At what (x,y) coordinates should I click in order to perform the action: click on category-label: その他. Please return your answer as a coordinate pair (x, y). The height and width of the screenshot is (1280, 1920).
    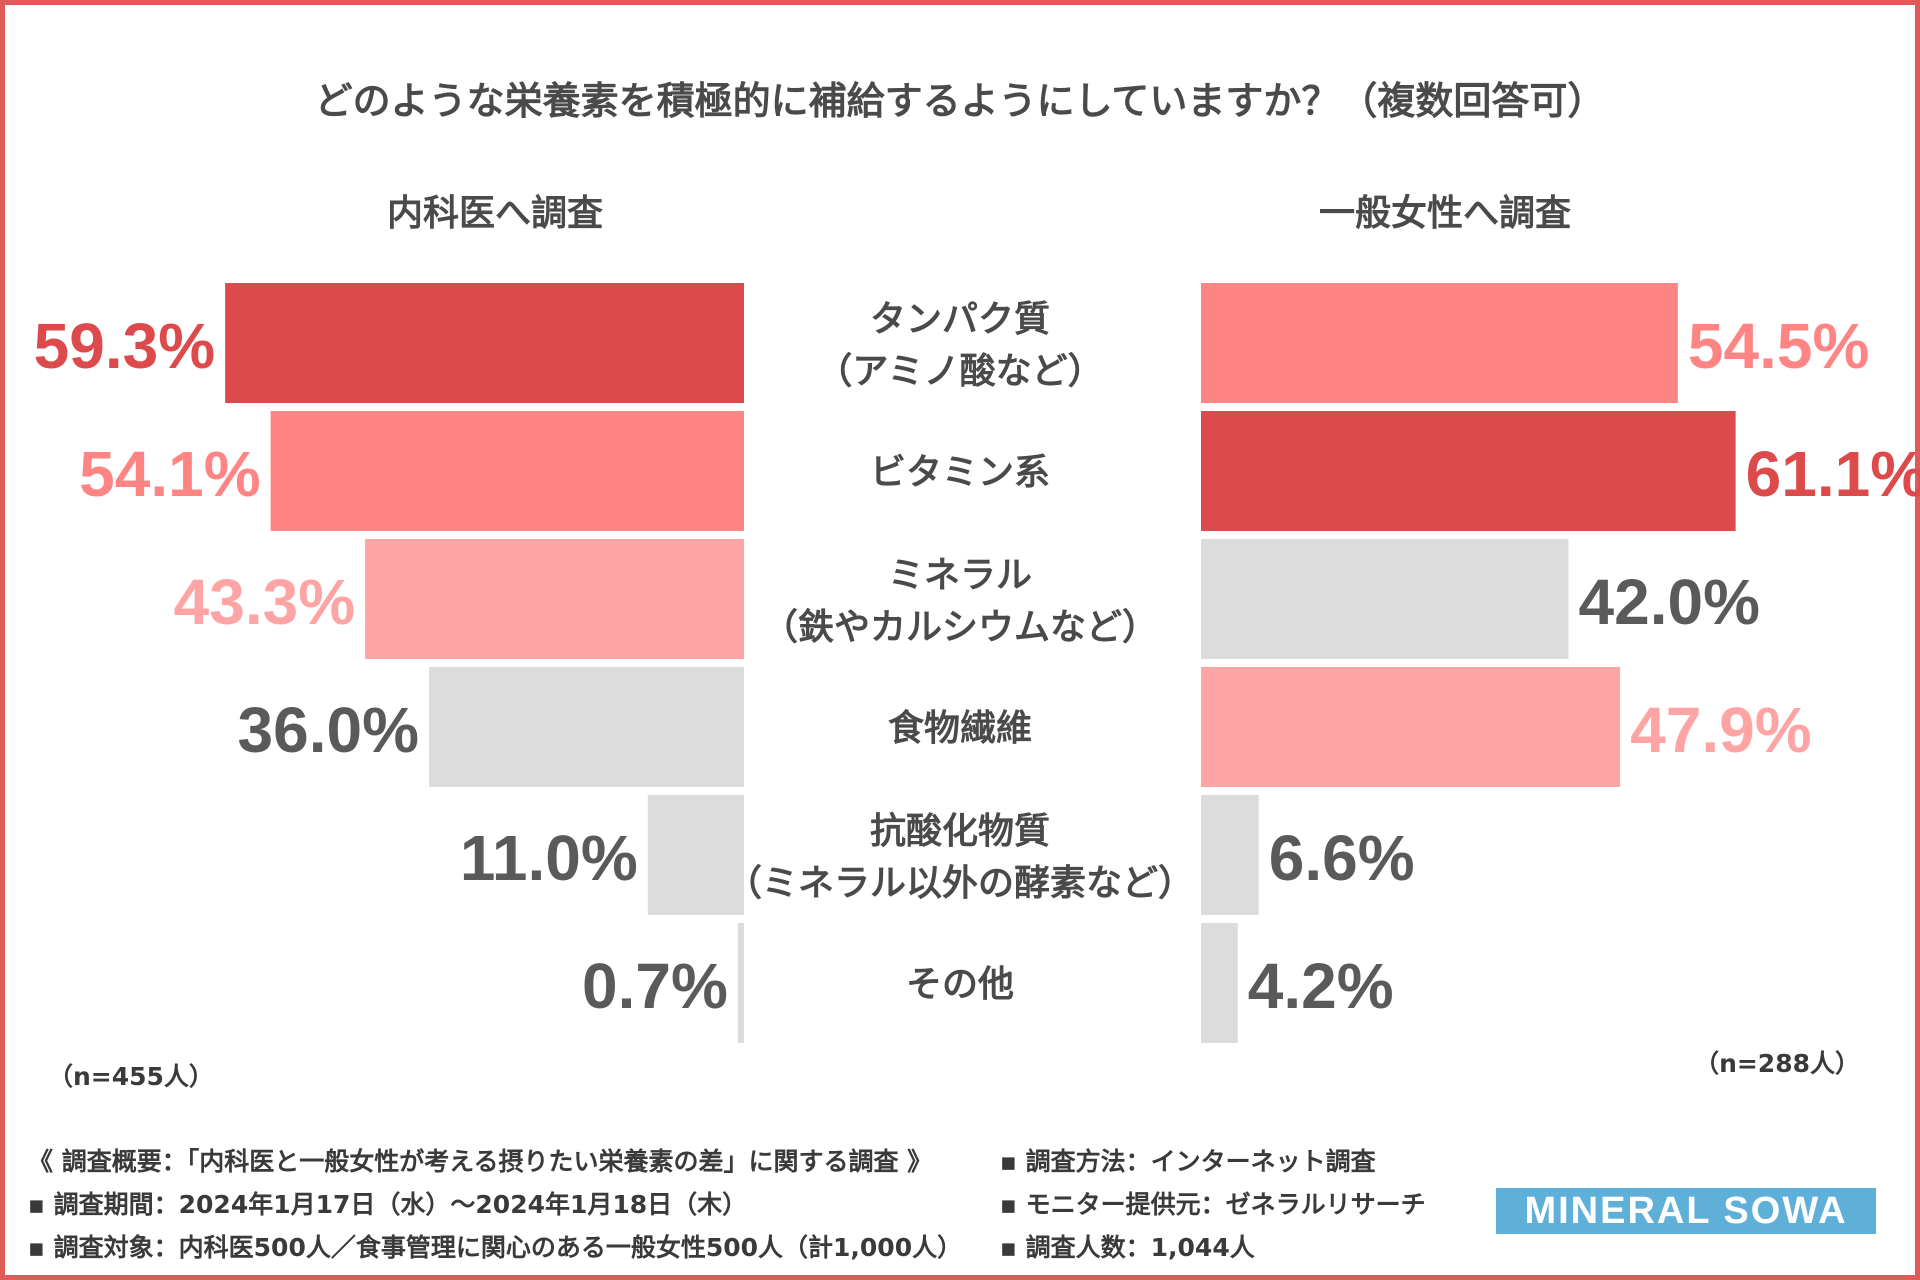
    Looking at the image, I should click on (960, 984).